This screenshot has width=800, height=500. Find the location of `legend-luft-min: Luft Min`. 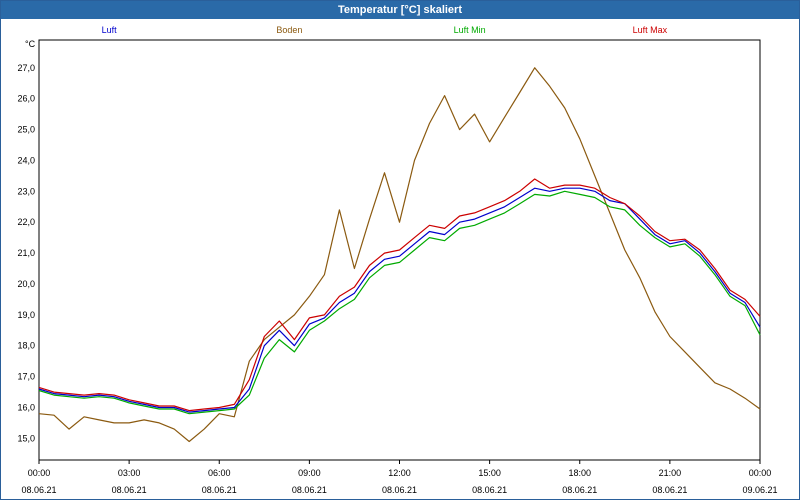

legend-luft-min: Luft Min is located at coordinates (470, 30).